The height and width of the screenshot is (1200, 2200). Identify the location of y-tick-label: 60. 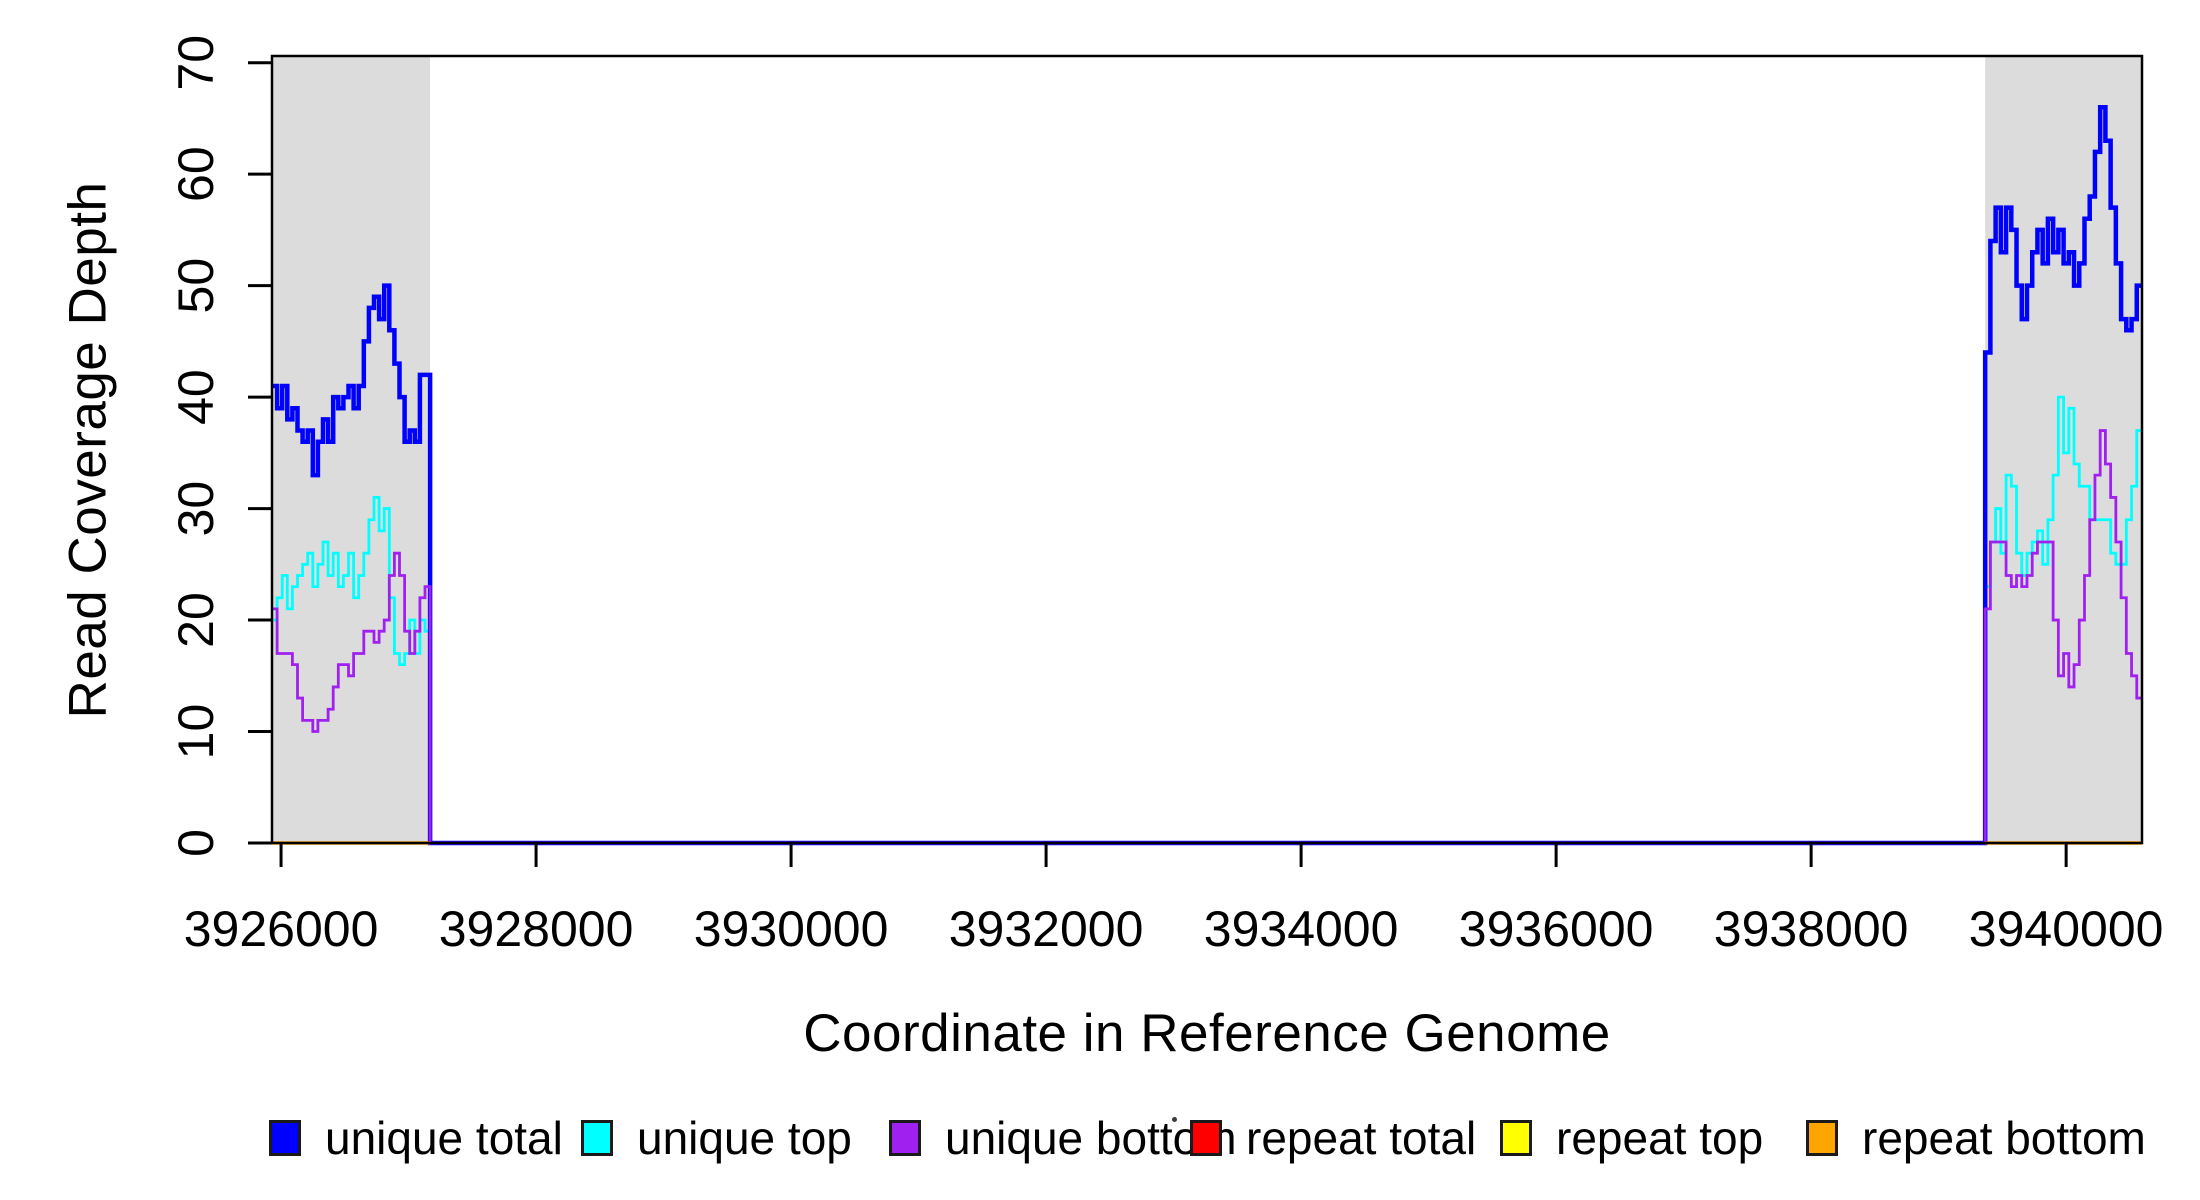
(196, 174).